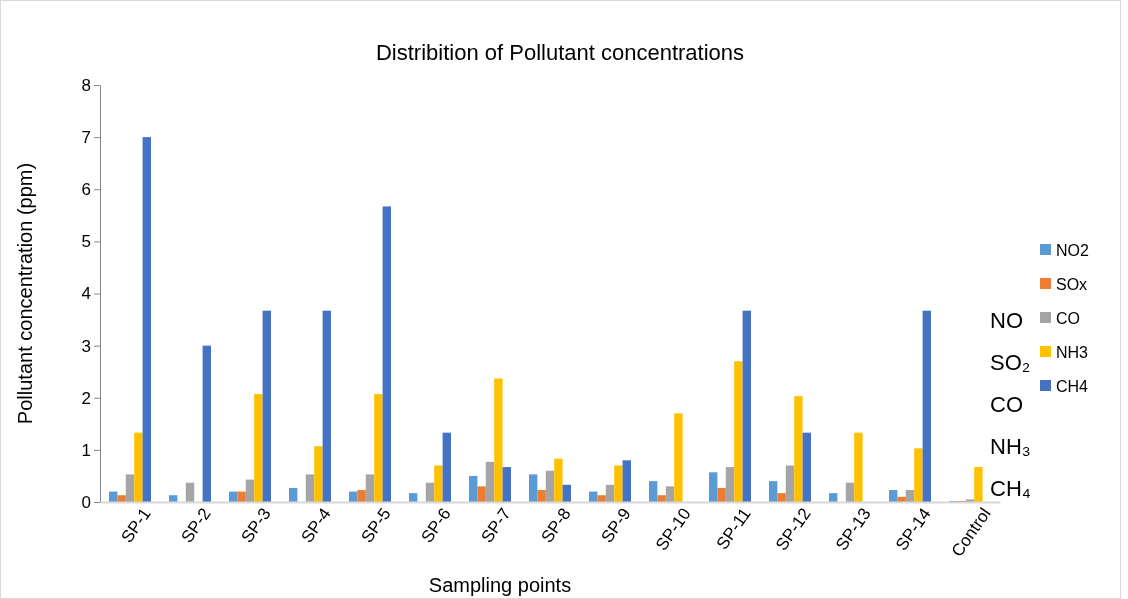  Describe the element at coordinates (86, 190) in the screenshot. I see `y-tick-label: 6` at that location.